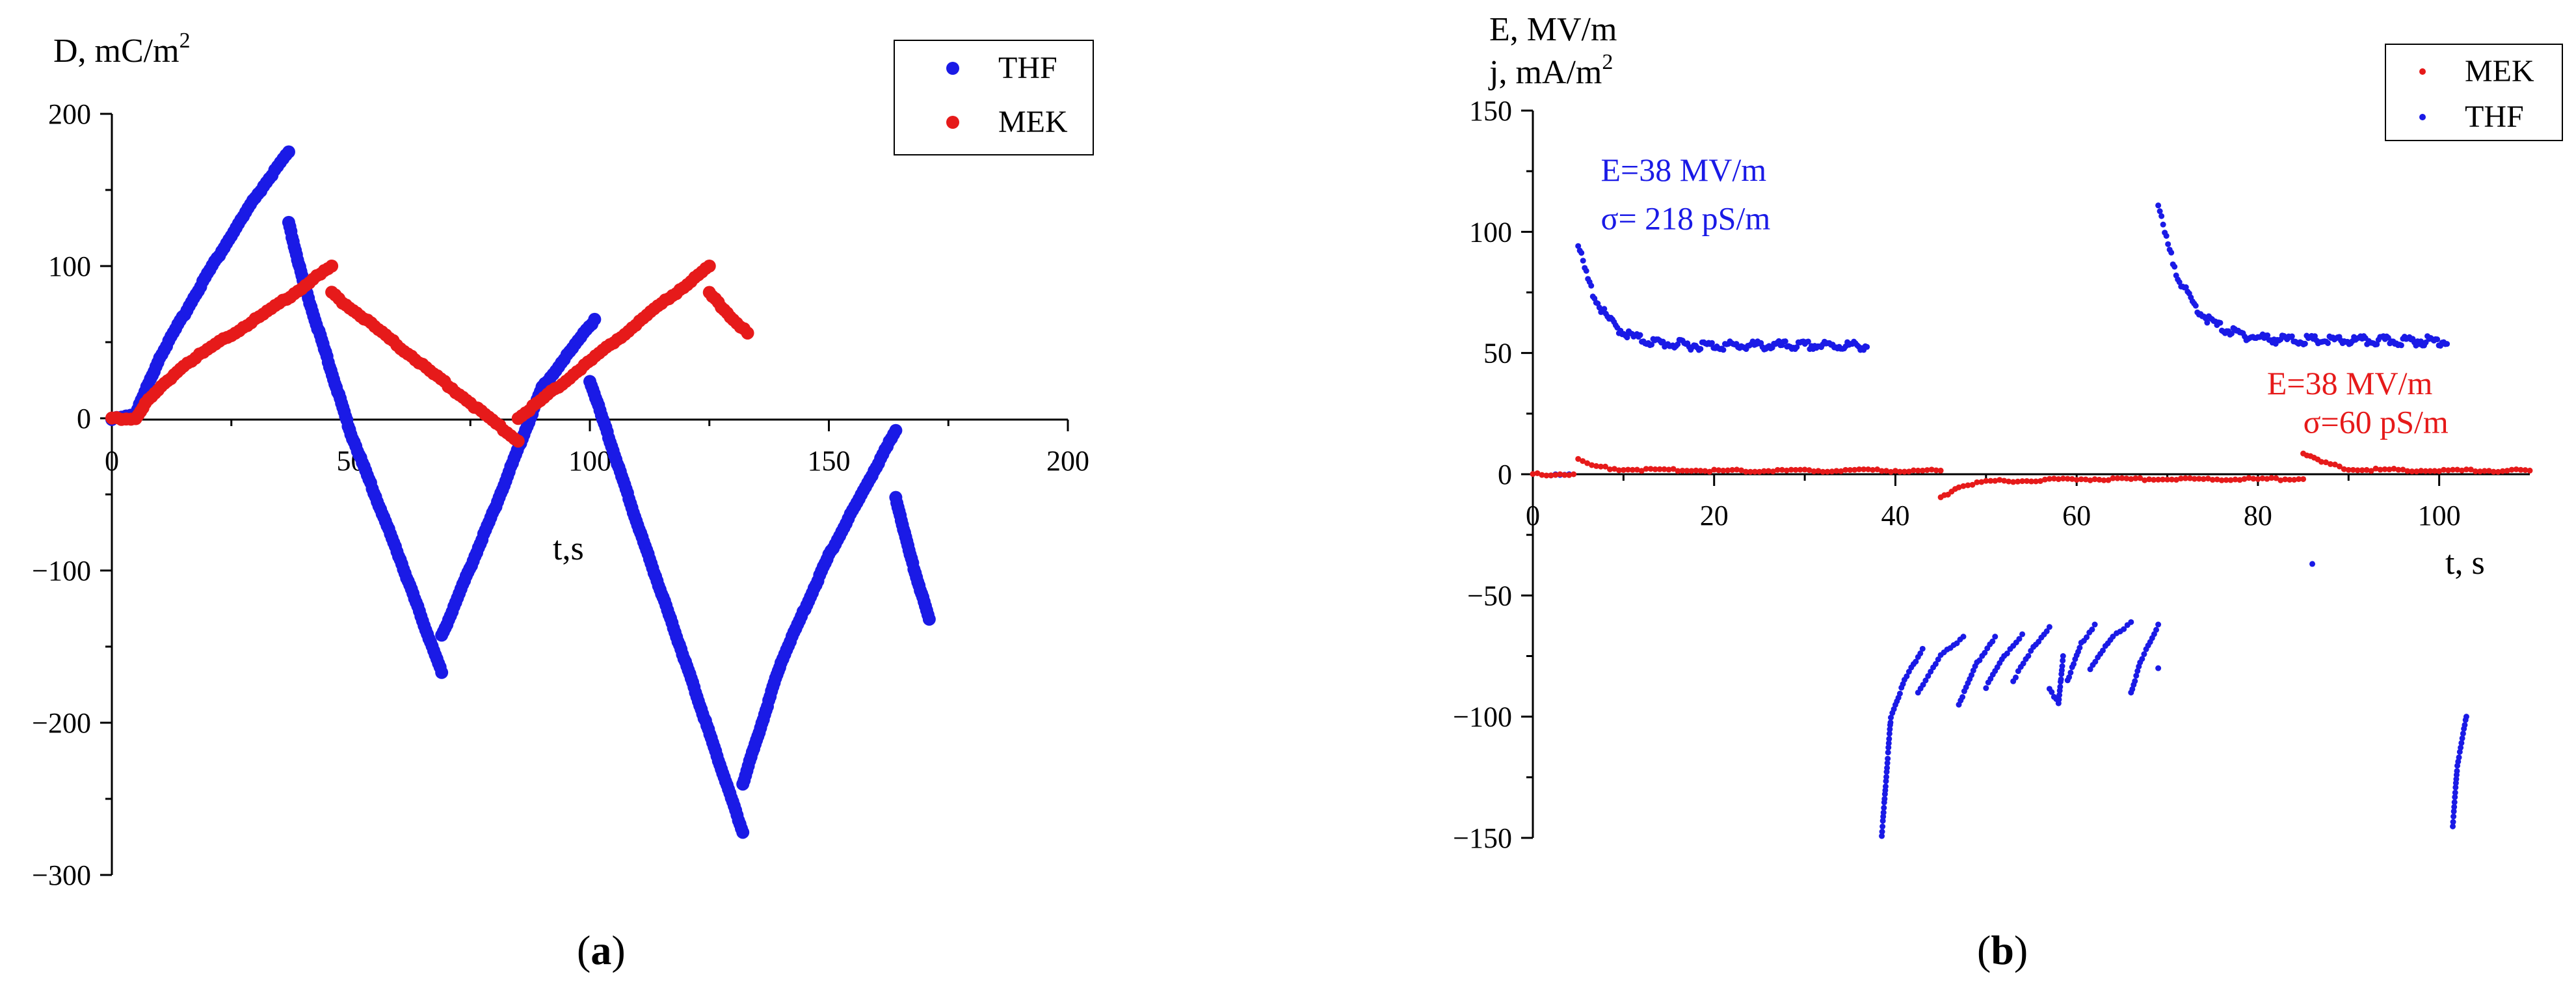  I want to click on a-x-tick-label: 150, so click(829, 461).